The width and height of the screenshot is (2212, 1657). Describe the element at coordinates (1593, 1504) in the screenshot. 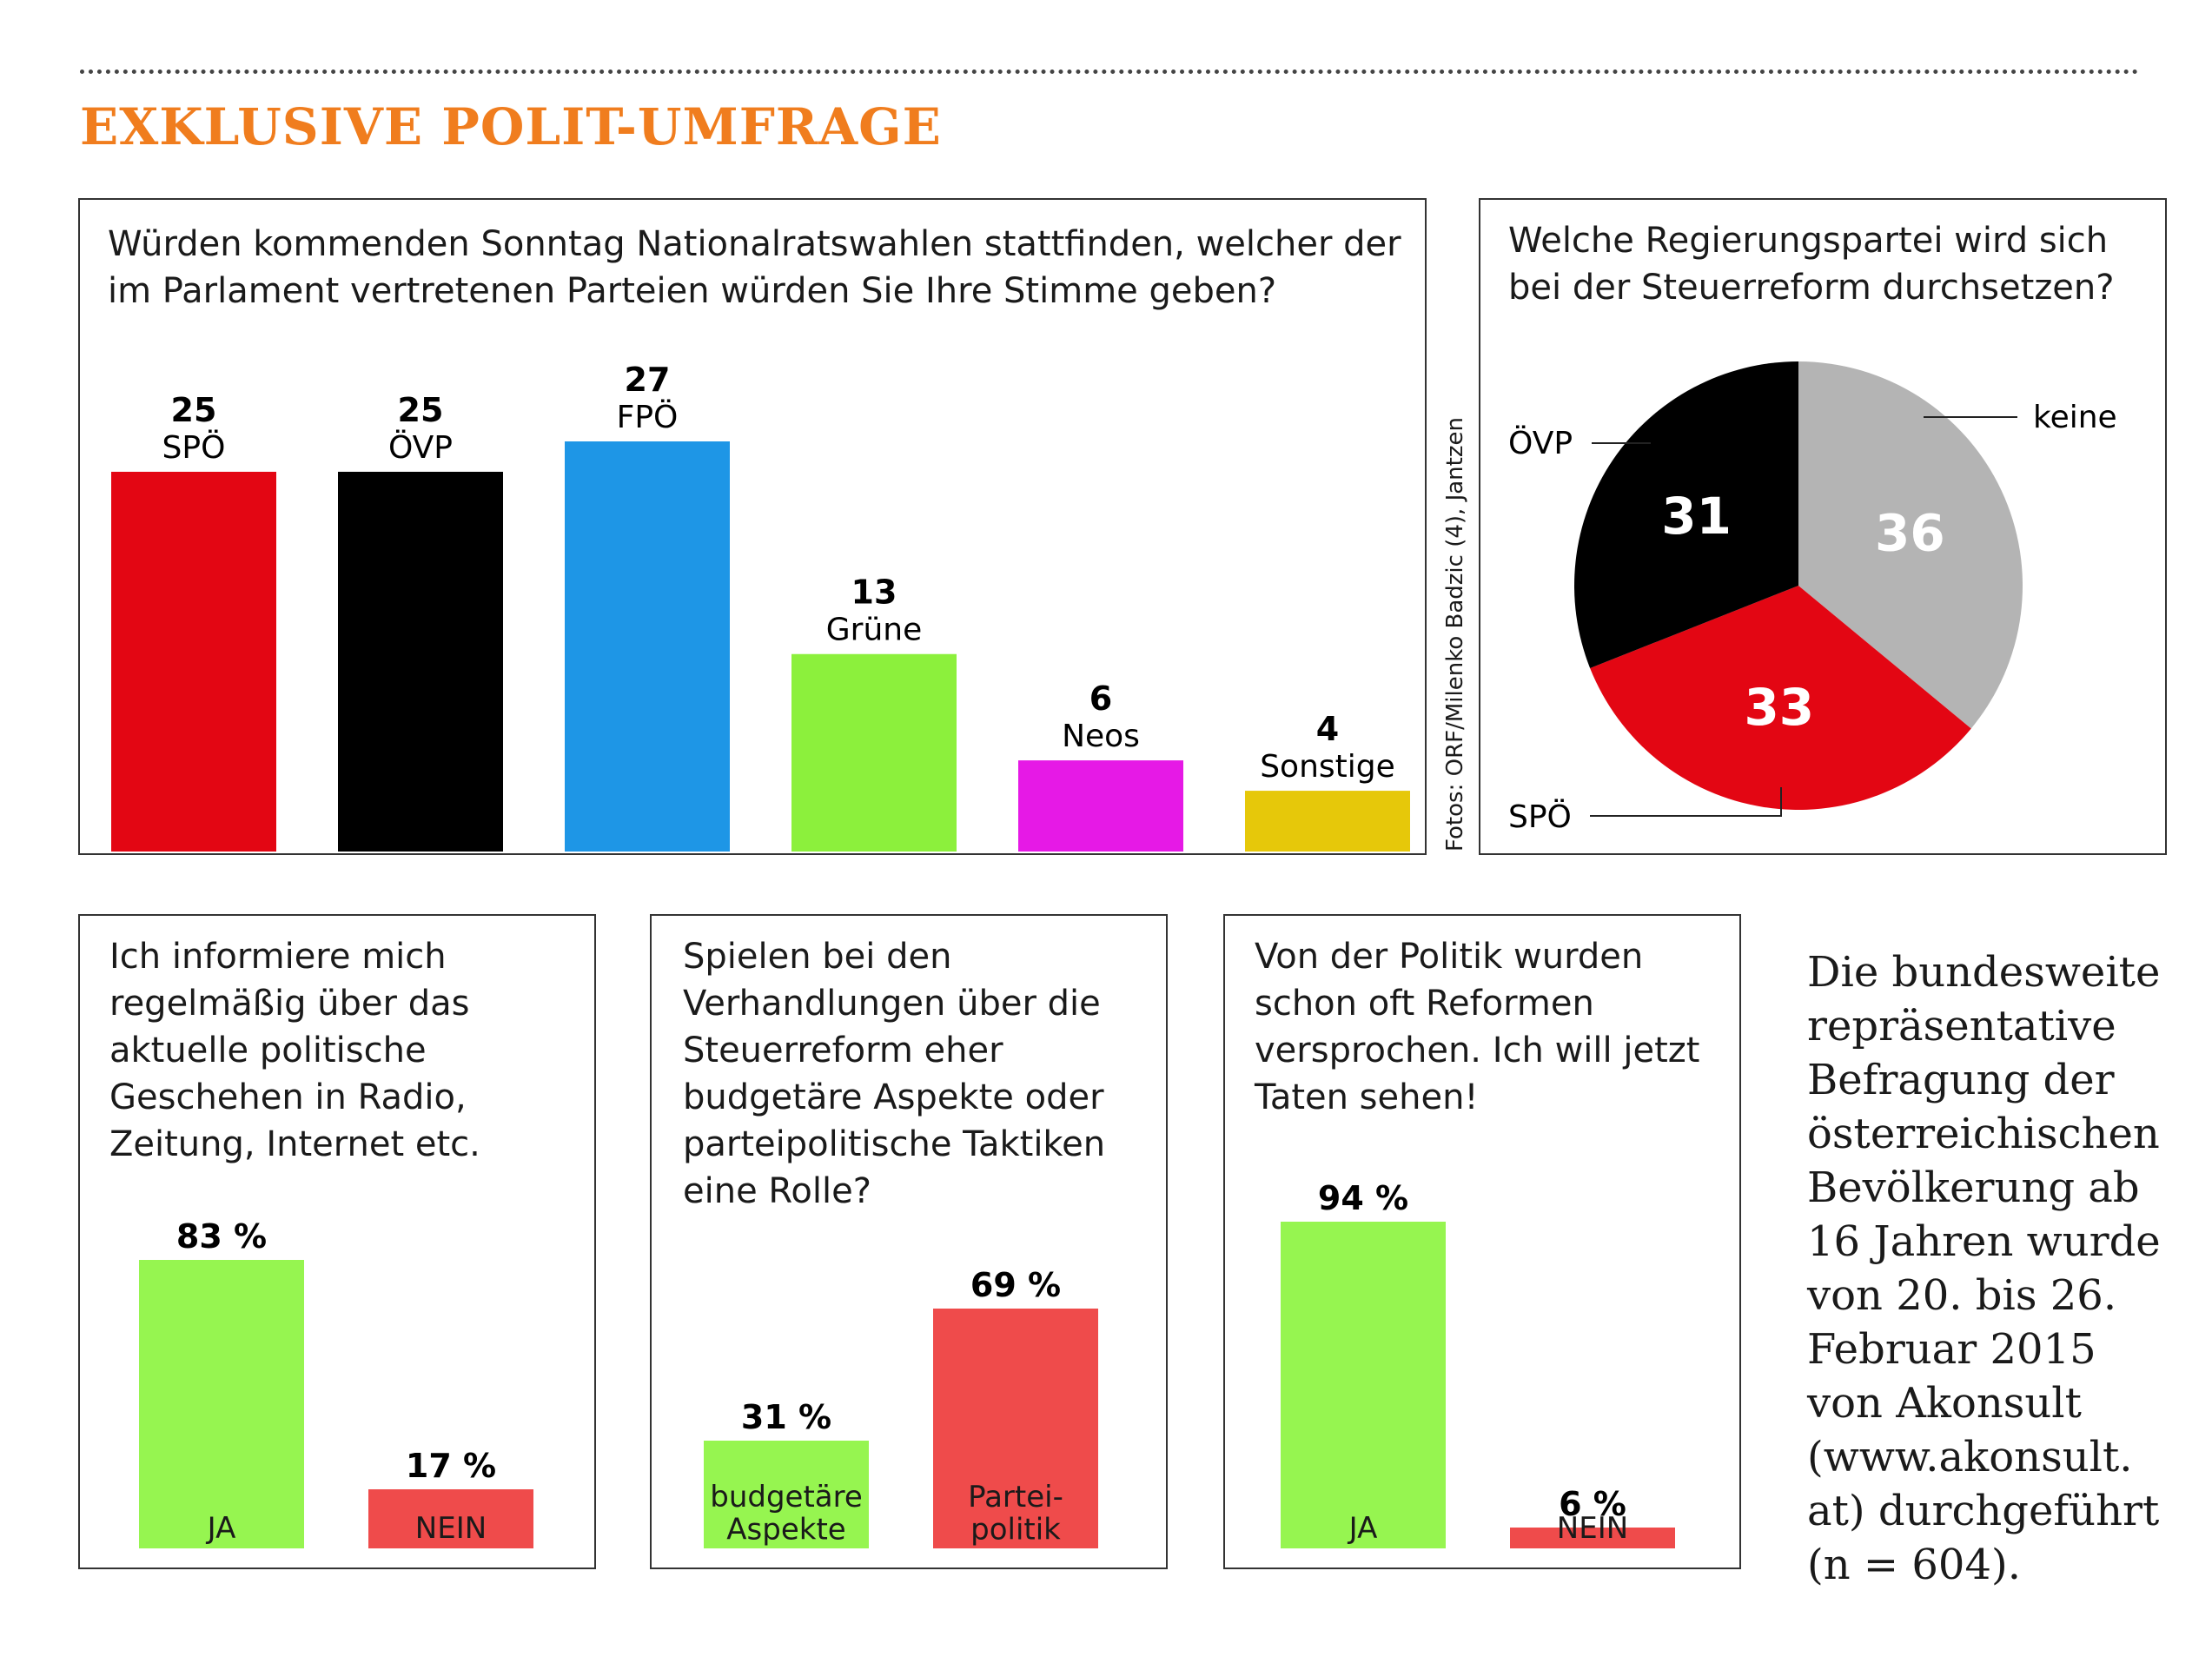

I see `answer-value-label: 6 %` at that location.